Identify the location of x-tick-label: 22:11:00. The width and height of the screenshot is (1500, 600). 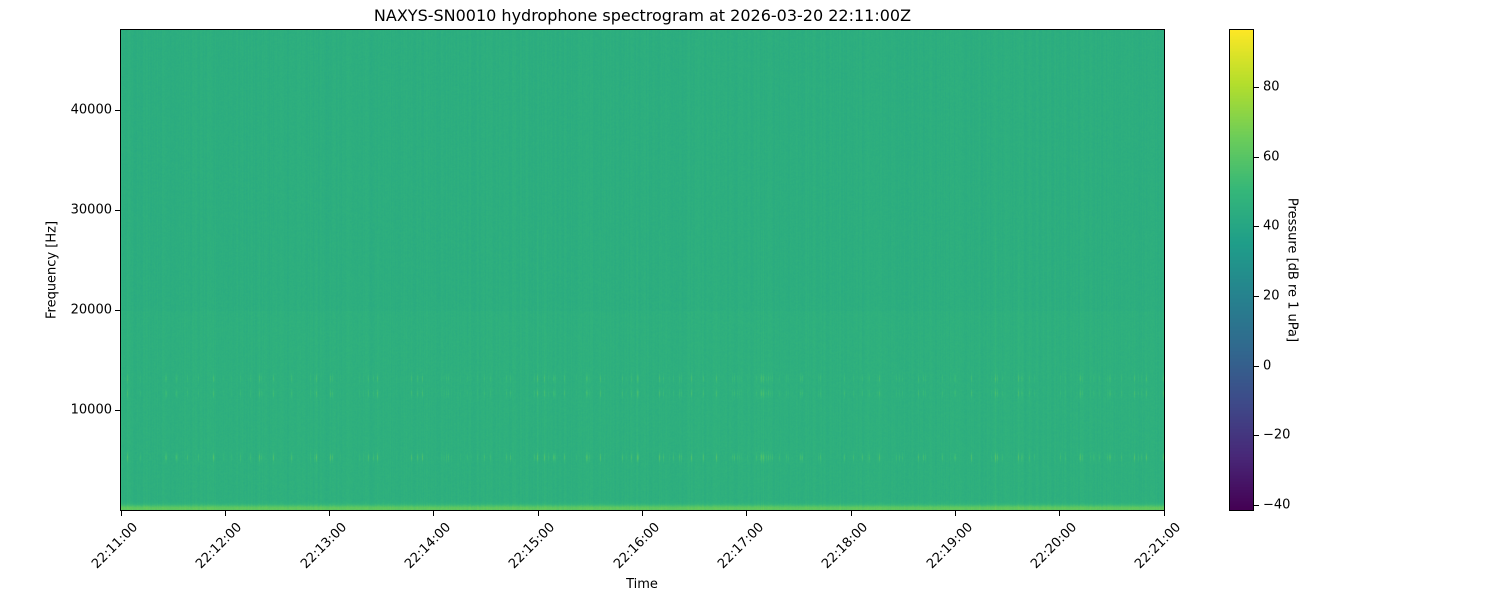
(115, 546).